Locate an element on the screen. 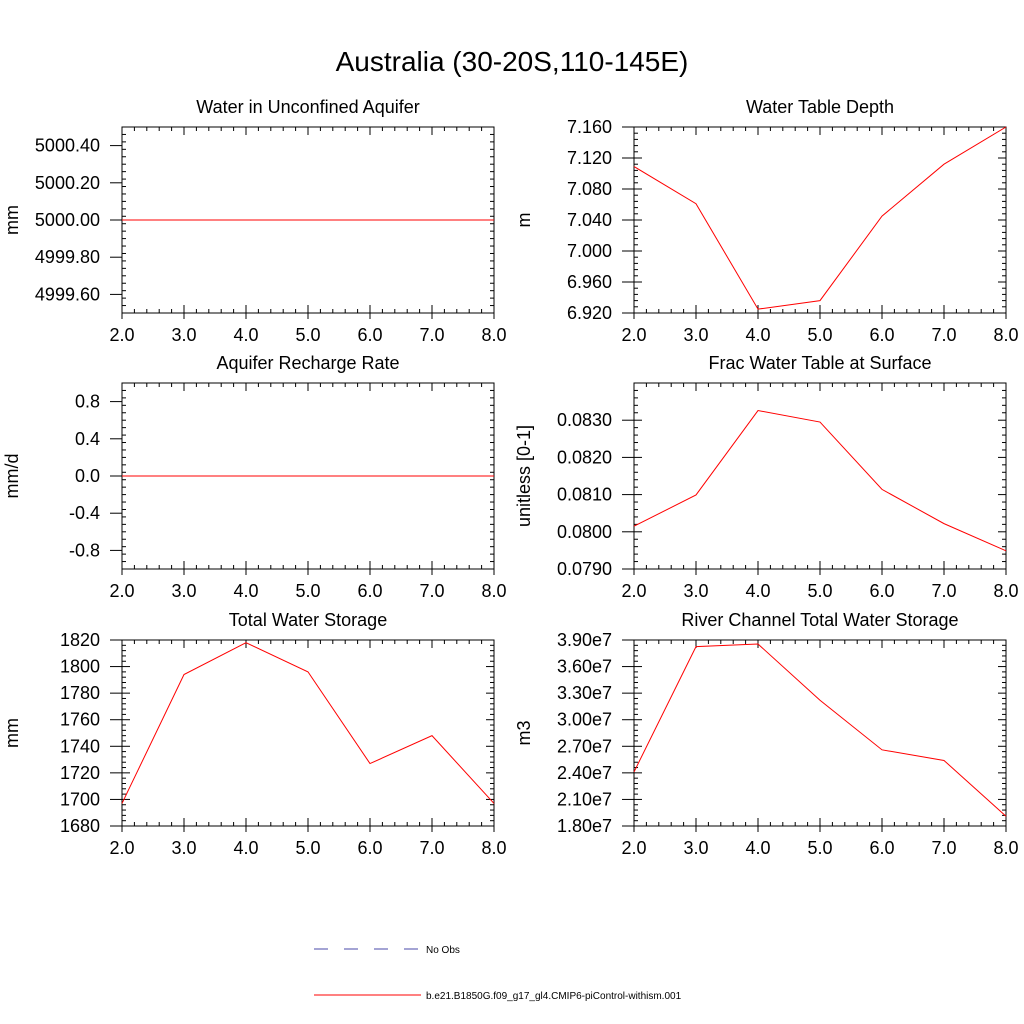 The image size is (1024, 1024). y-tick-label: 2.40e7 is located at coordinates (584, 773).